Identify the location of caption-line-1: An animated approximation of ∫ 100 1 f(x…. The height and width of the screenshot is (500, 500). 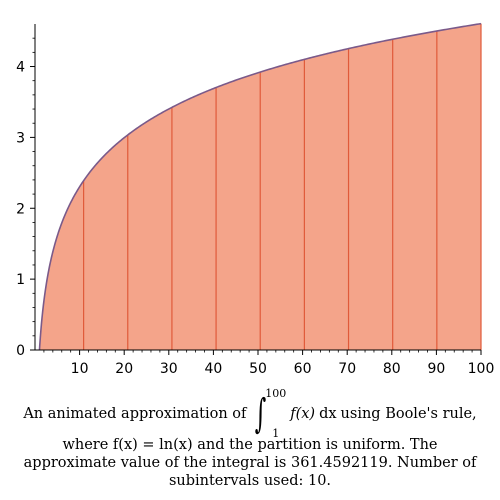
(250, 414).